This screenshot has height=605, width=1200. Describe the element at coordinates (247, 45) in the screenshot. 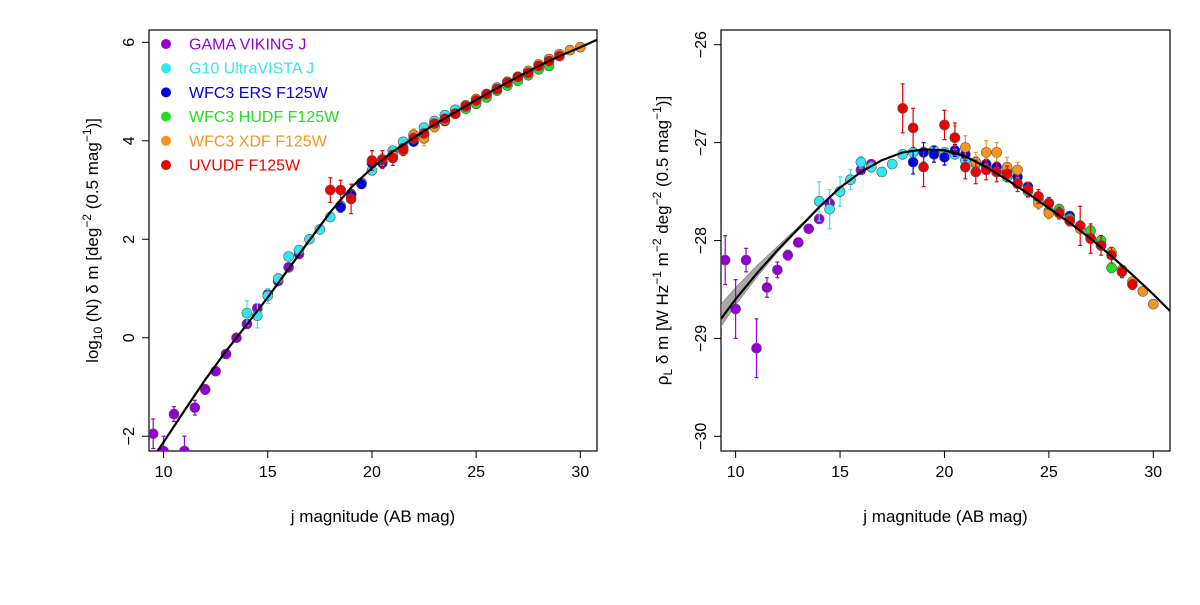

I see `legend-label: GAMA VIKING J` at that location.